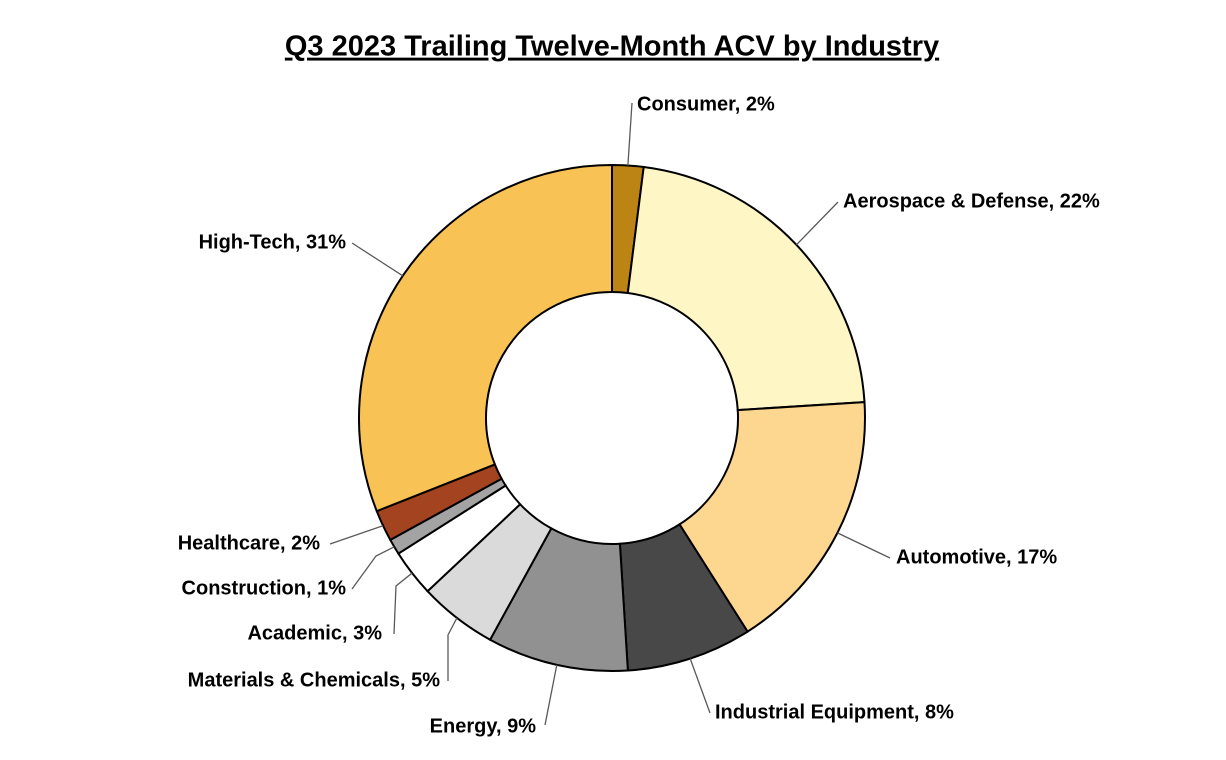 This screenshot has width=1226, height=760. I want to click on data-label: Industrial Equipment, 8%, so click(834, 712).